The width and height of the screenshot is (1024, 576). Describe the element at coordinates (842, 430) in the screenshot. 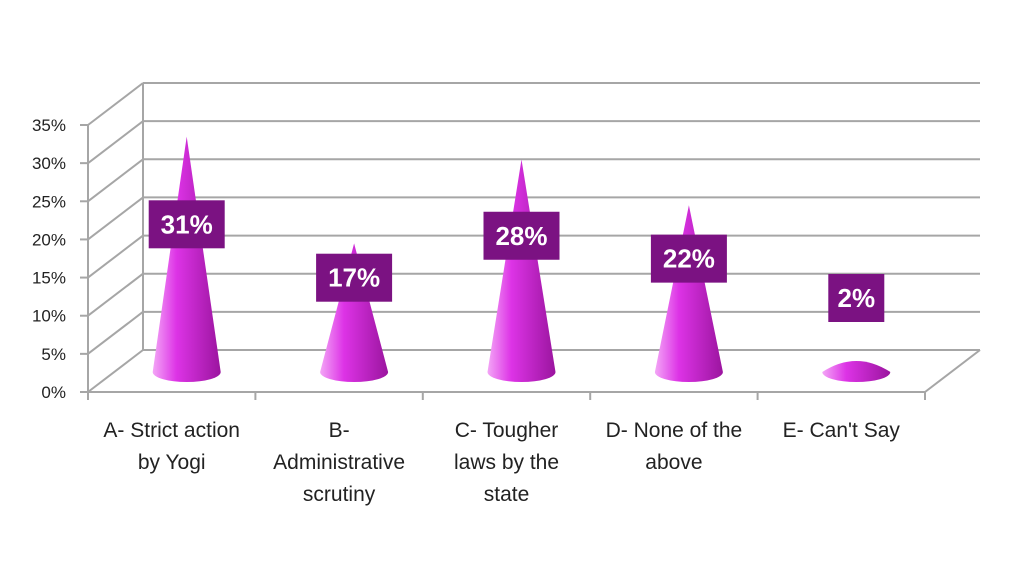

I see `x-category-label: E- Can't Say` at that location.